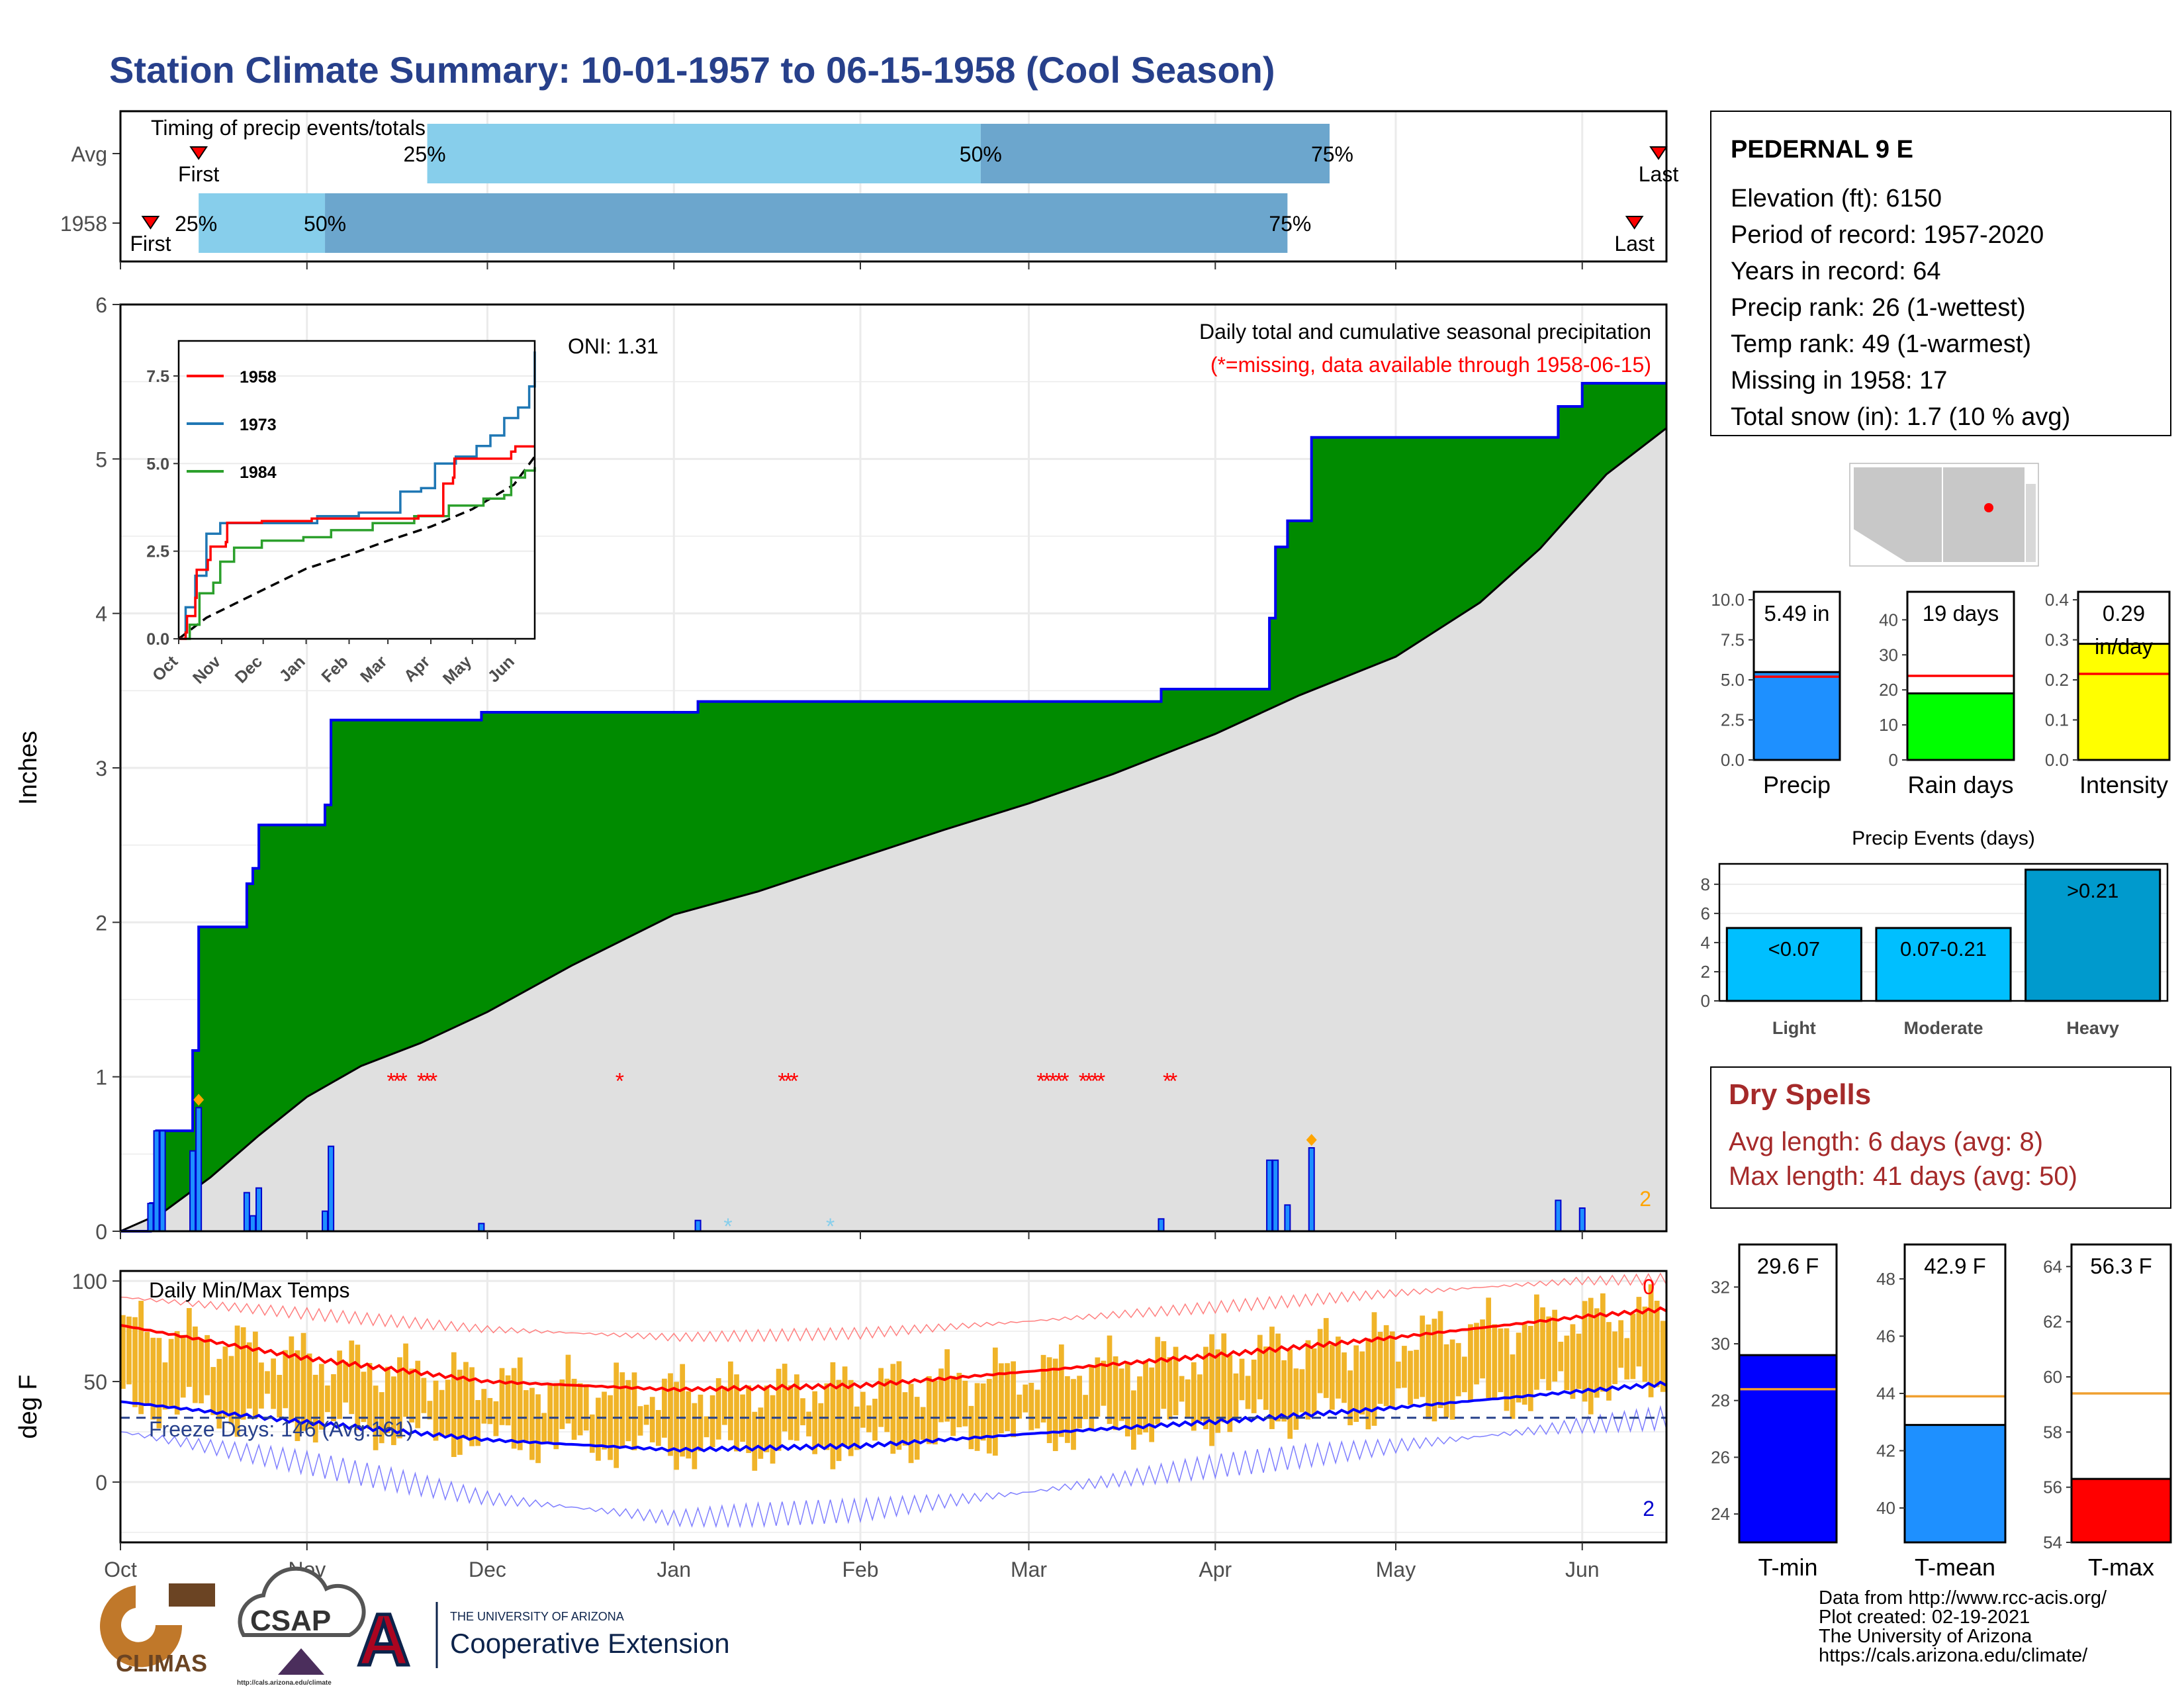 This screenshot has width=2184, height=1688. Describe the element at coordinates (1733, 640) in the screenshot. I see `summary-precip-y-tick-label: 7.5` at that location.